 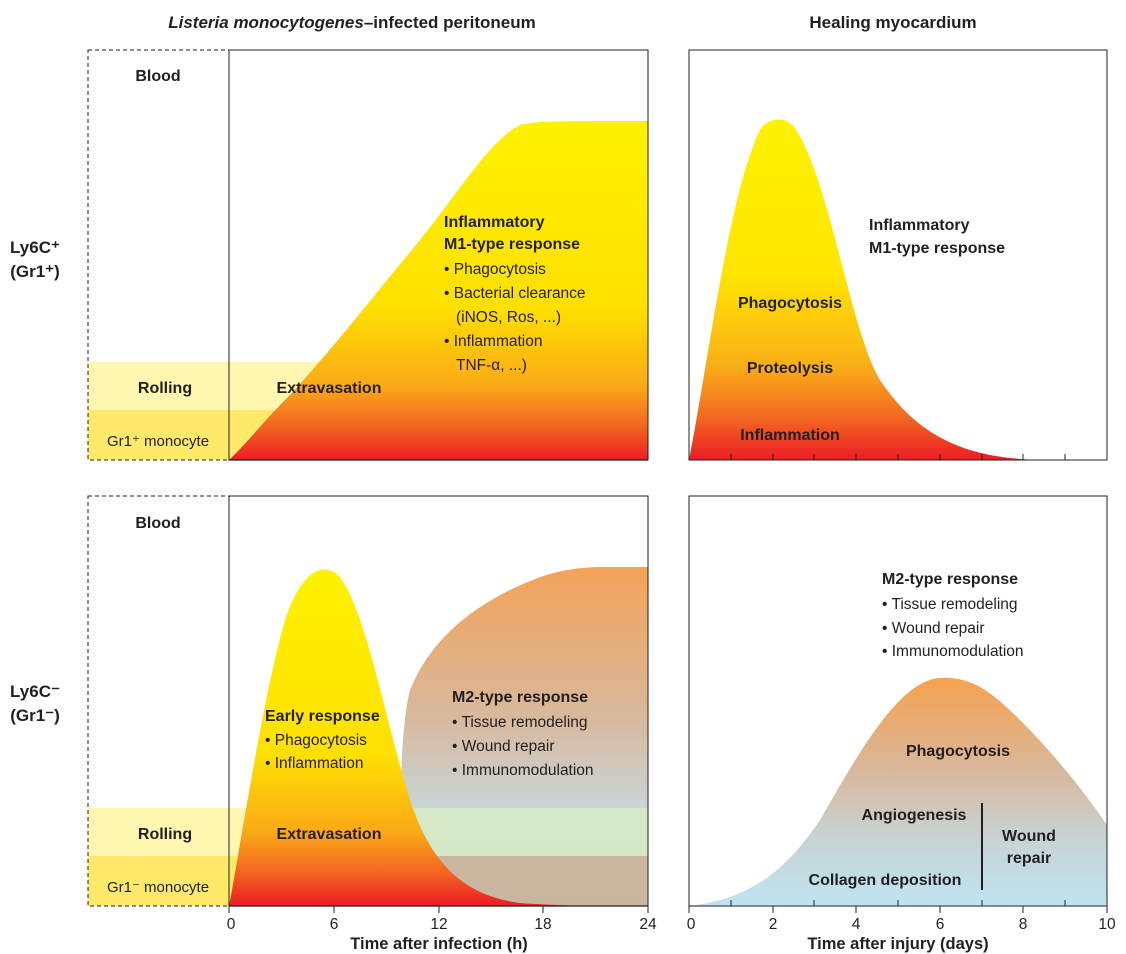 I want to click on myo-inflammation-label: Inflammation, so click(x=790, y=435).